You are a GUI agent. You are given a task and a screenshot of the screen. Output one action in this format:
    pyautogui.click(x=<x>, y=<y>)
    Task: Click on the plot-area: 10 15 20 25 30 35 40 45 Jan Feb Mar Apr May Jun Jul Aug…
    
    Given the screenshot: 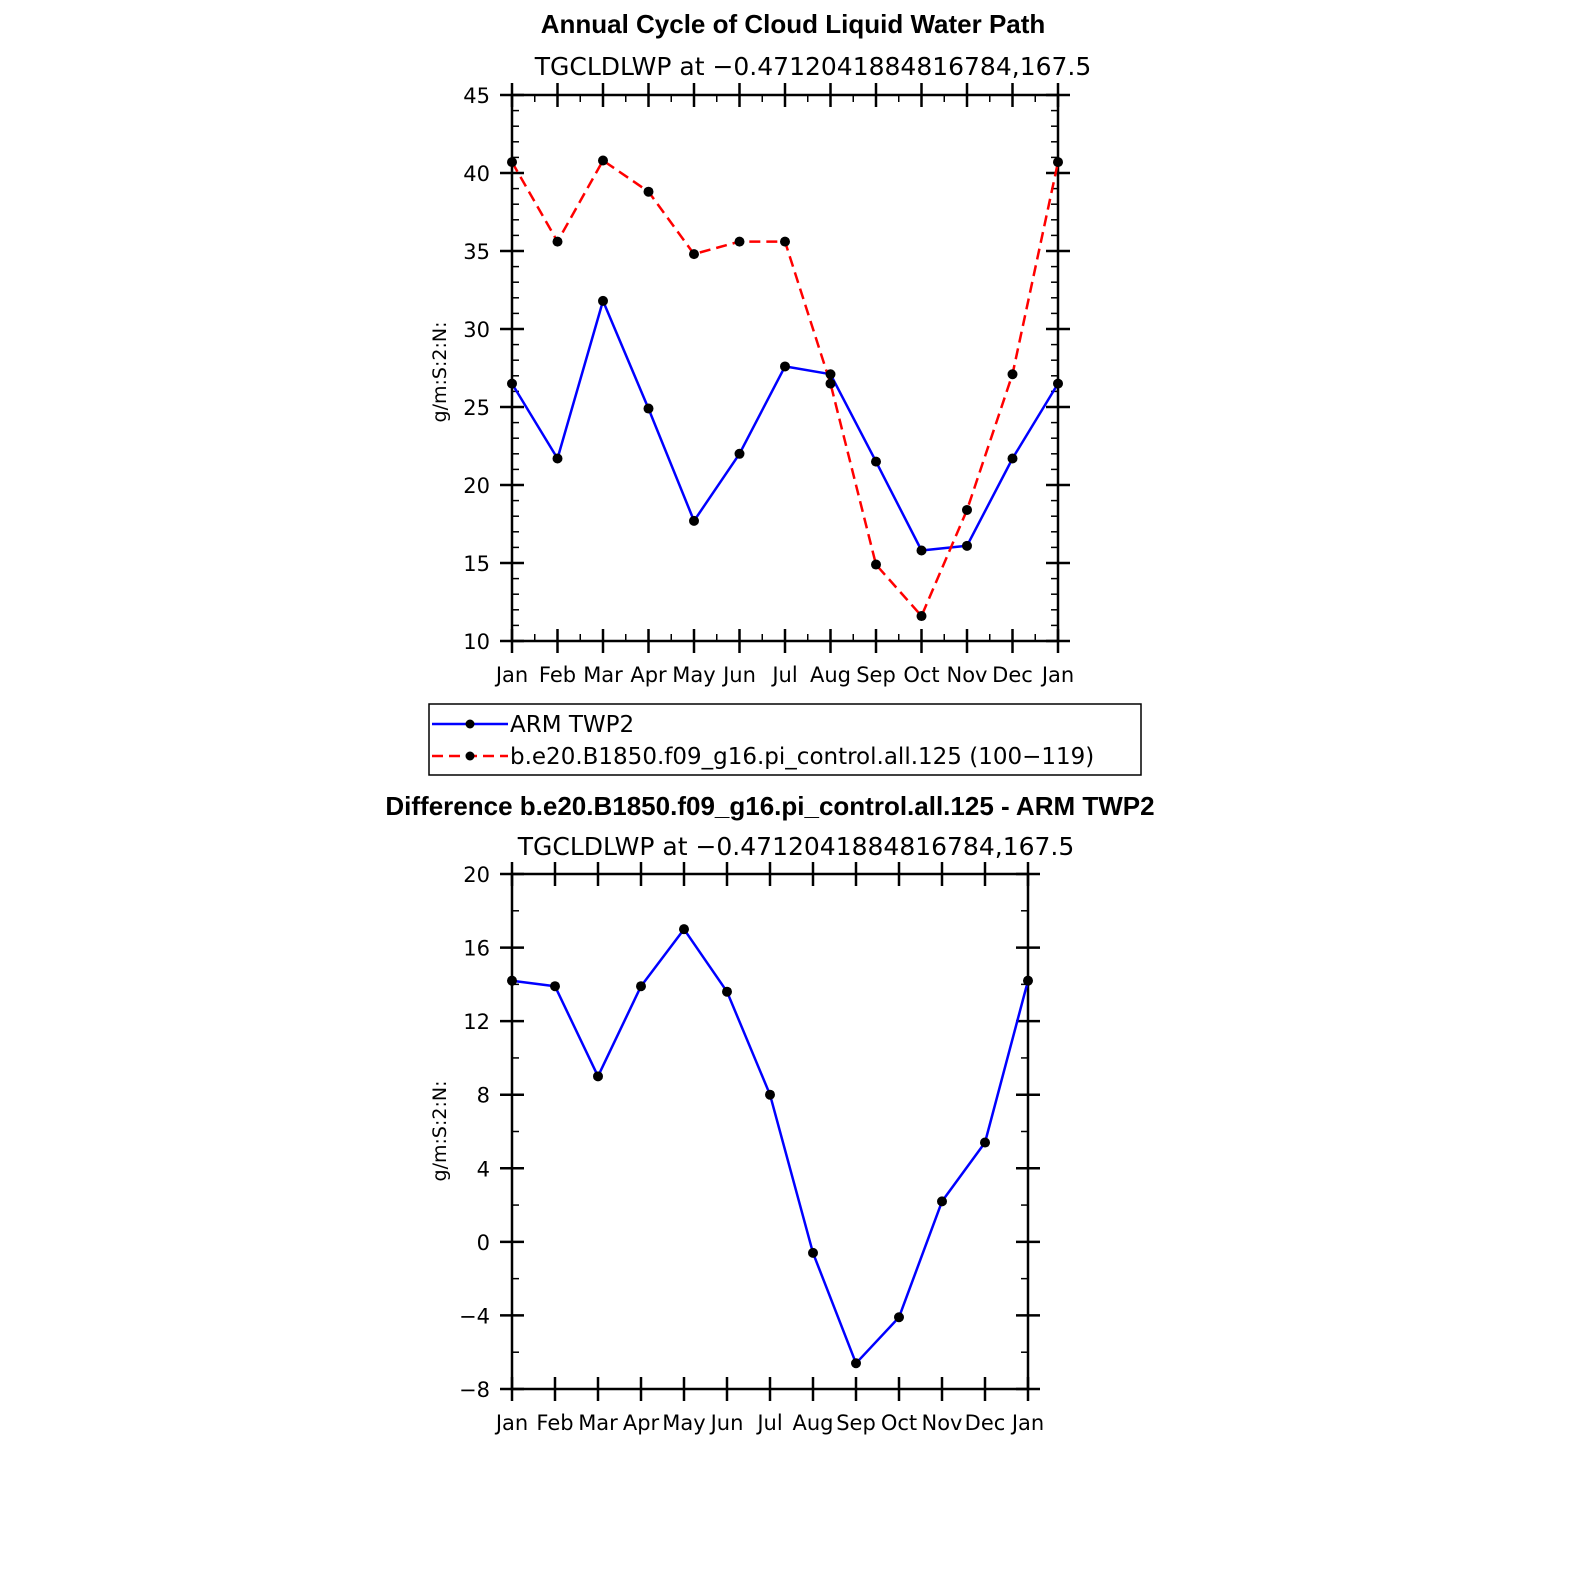 What is the action you would take?
    pyautogui.click(x=768, y=385)
    